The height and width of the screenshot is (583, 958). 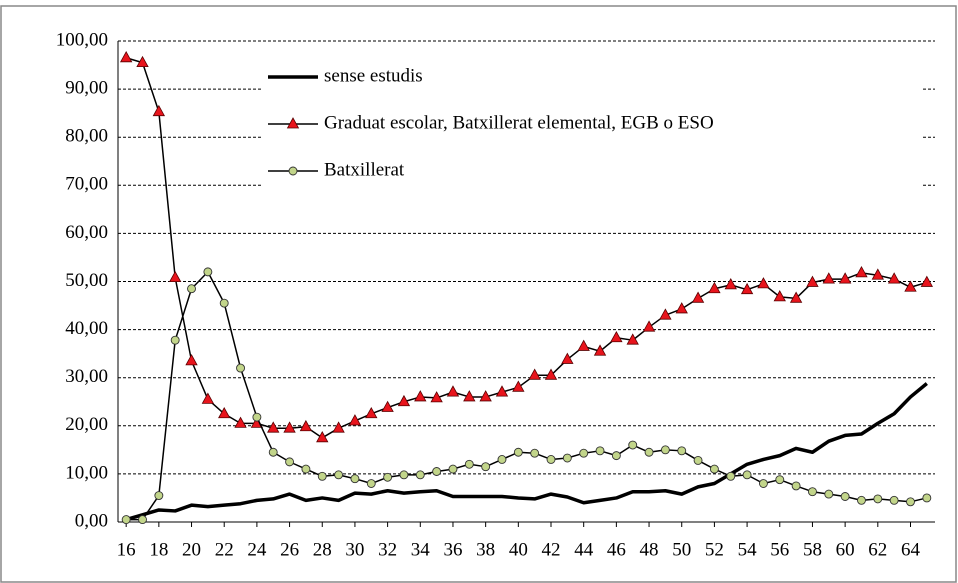 I want to click on x-tick-label: 30, so click(x=354, y=549).